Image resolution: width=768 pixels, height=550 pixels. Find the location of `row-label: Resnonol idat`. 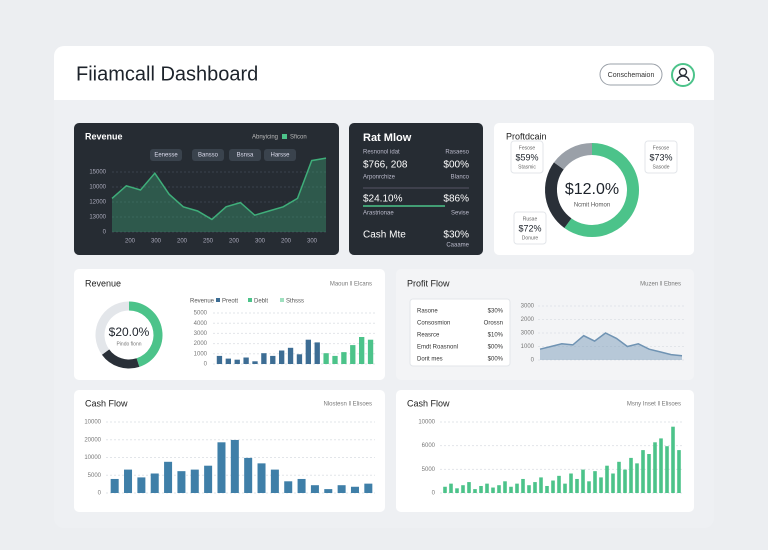

row-label: Resnonol idat is located at coordinates (381, 153).